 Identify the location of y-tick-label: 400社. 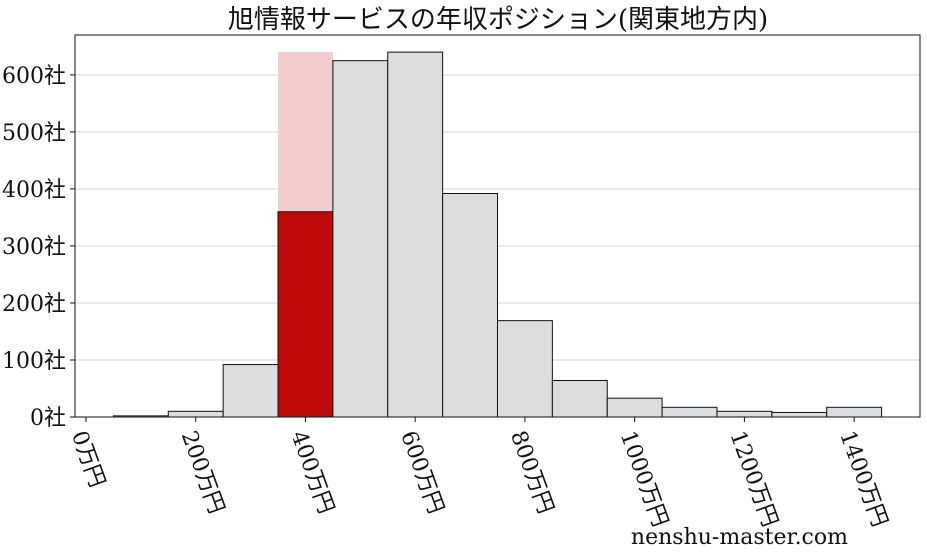
(34, 190).